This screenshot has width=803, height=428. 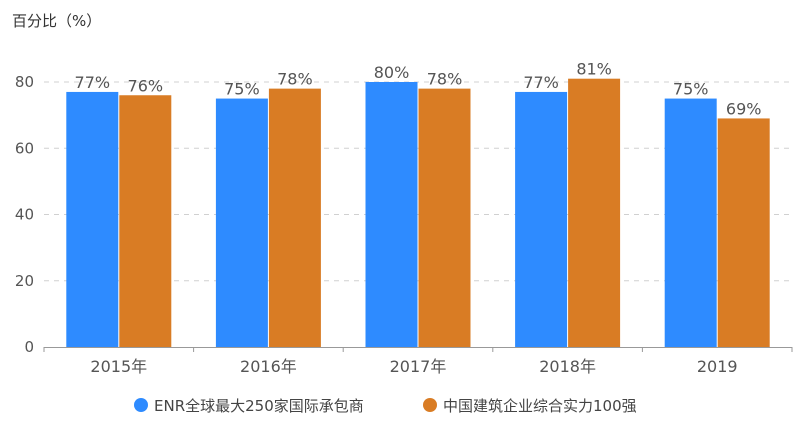 I want to click on y-axis-title: 百分比（%）, so click(x=56, y=21).